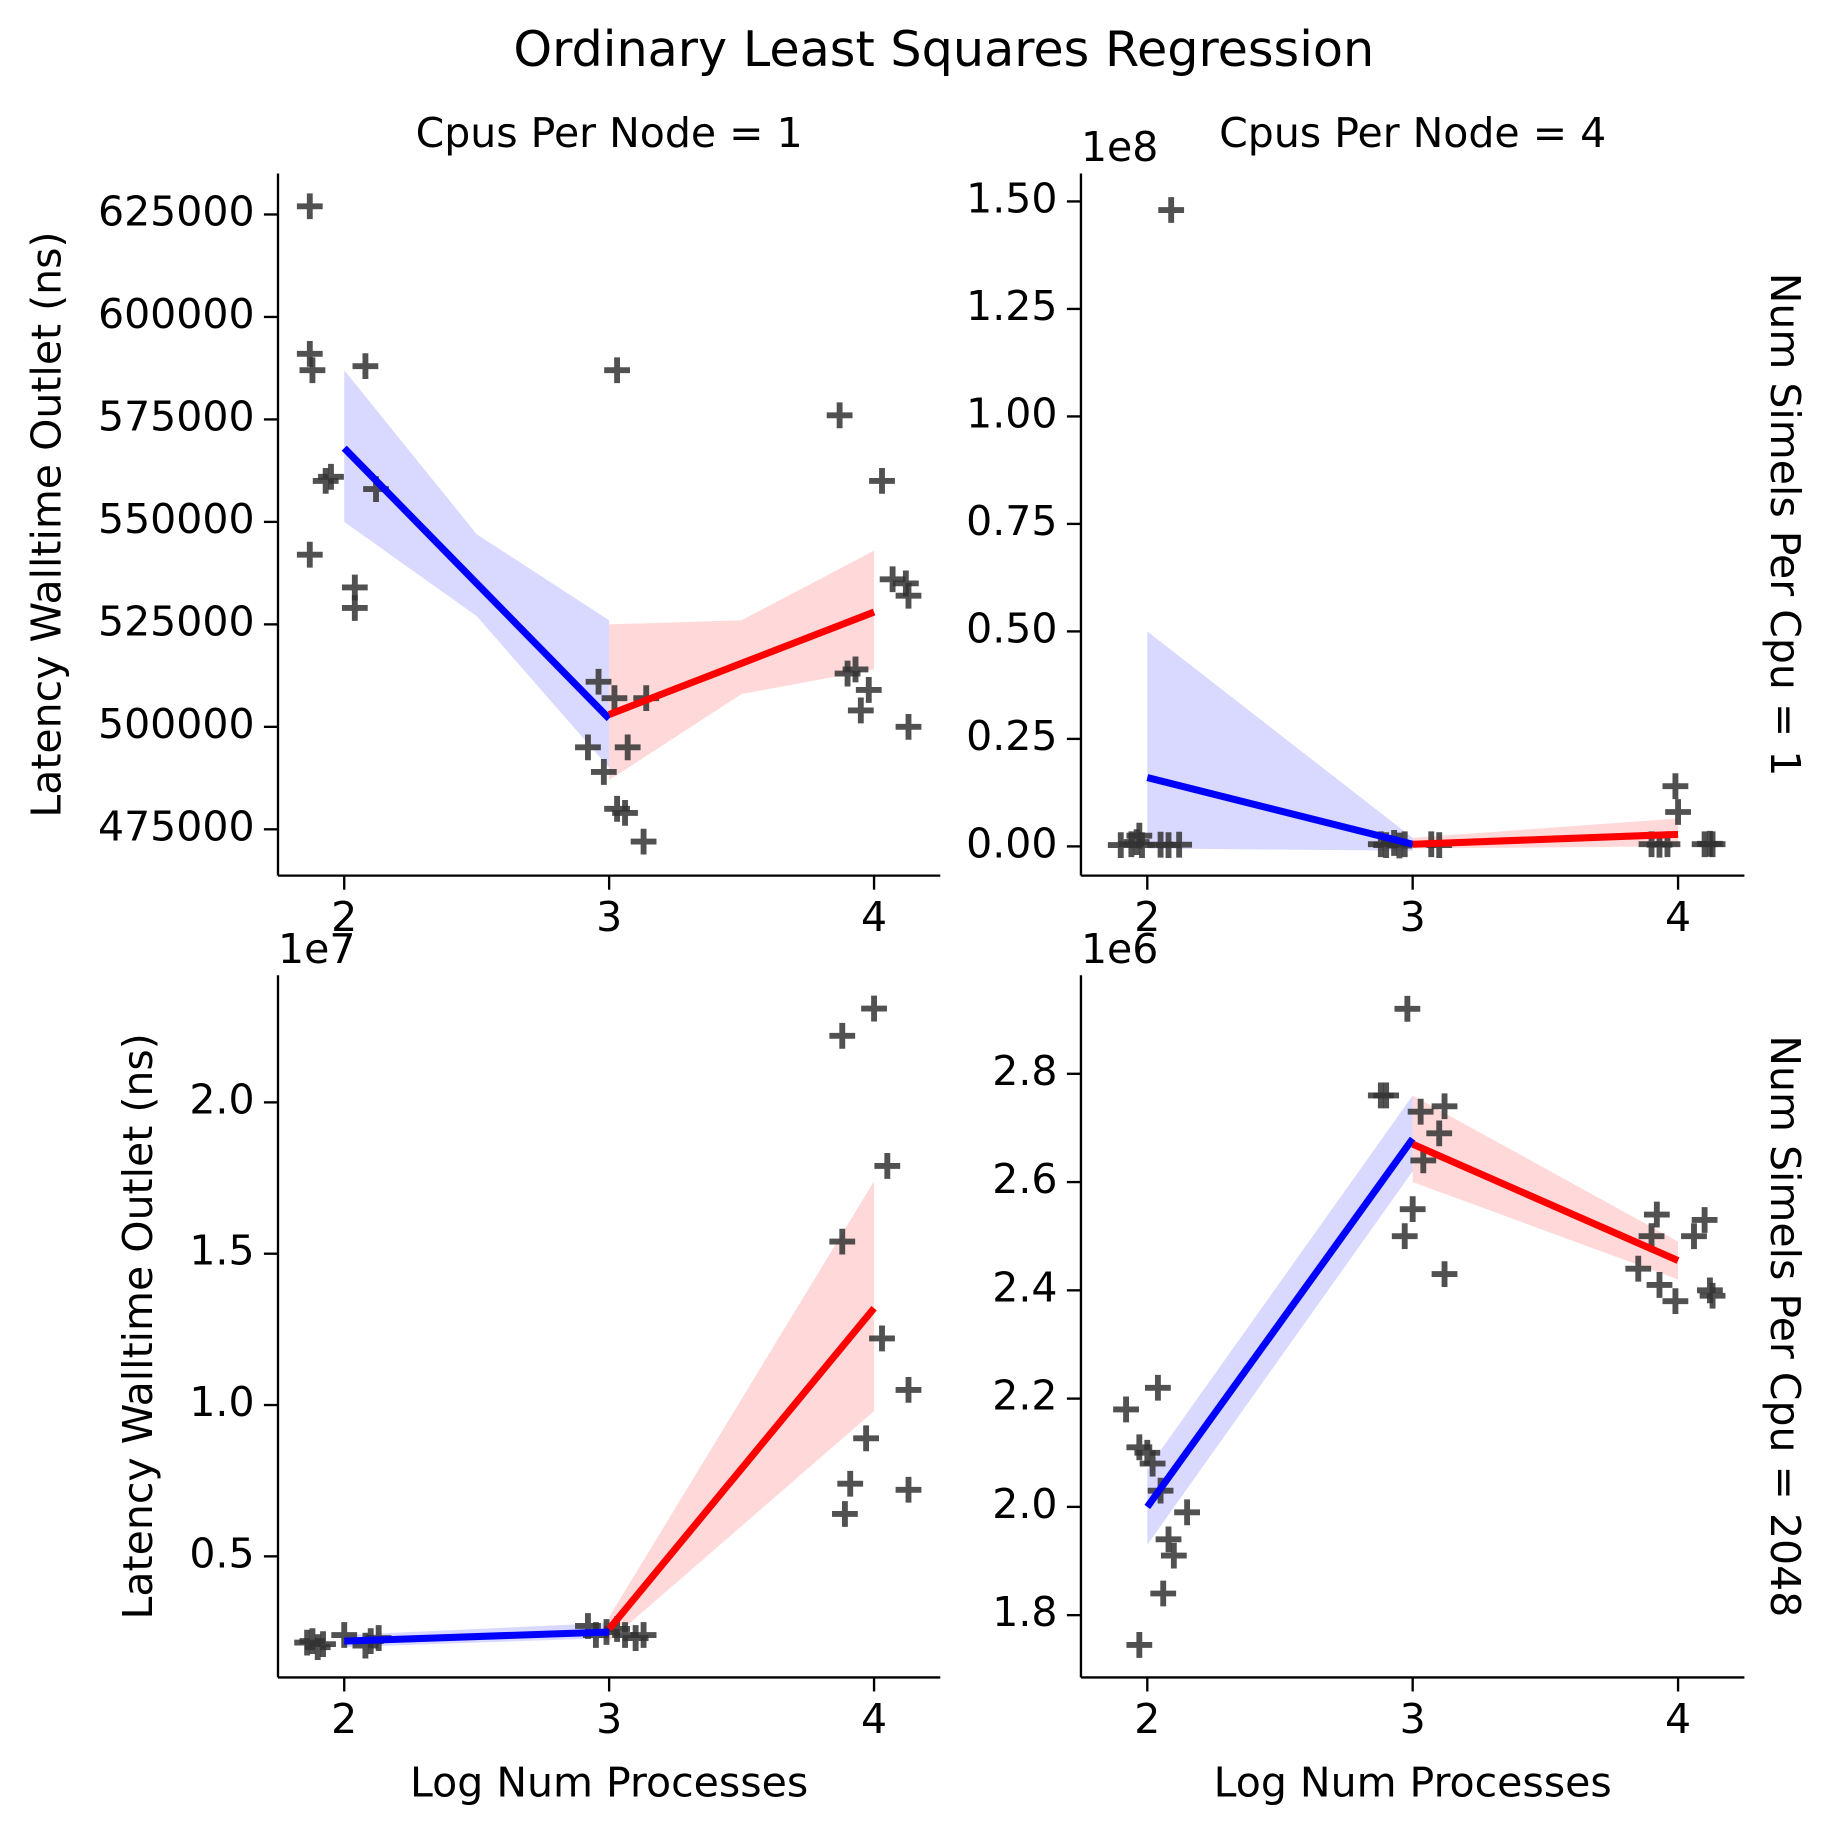  What do you see at coordinates (221, 1553) in the screenshot?
I see `y-tick-label: 0.5` at bounding box center [221, 1553].